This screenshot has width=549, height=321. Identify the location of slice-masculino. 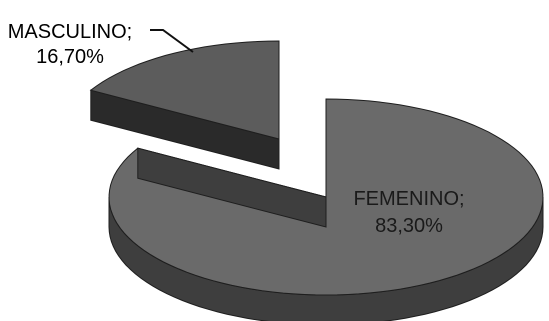
(184, 105).